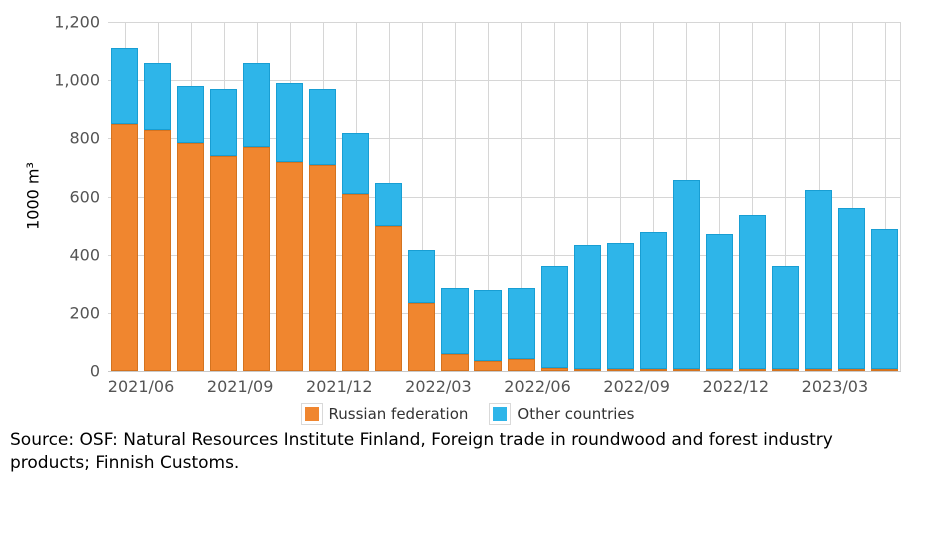 The image size is (936, 538). Describe the element at coordinates (339, 386) in the screenshot. I see `x-axis-tick-label: 2021/12` at that location.